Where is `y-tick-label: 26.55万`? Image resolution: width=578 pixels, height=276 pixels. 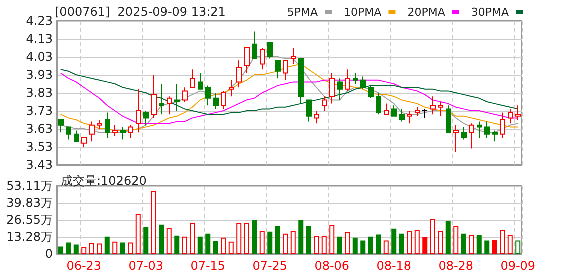
y-tick-label: 26.55万 is located at coordinates (29, 220).